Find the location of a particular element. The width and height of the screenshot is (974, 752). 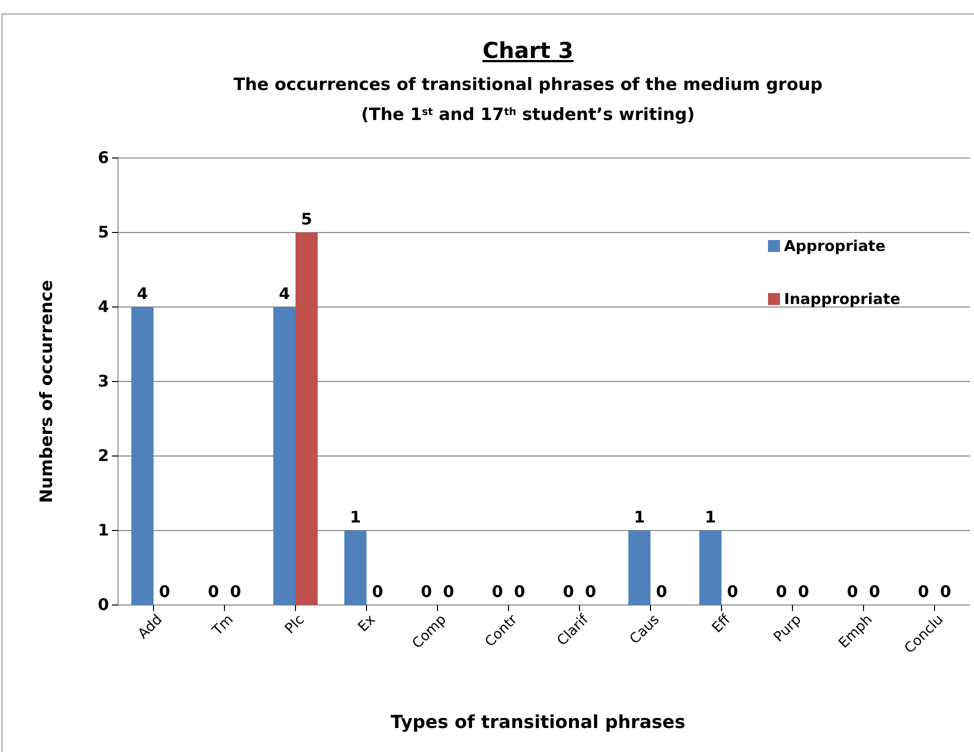

data-label: 5 is located at coordinates (306, 219).